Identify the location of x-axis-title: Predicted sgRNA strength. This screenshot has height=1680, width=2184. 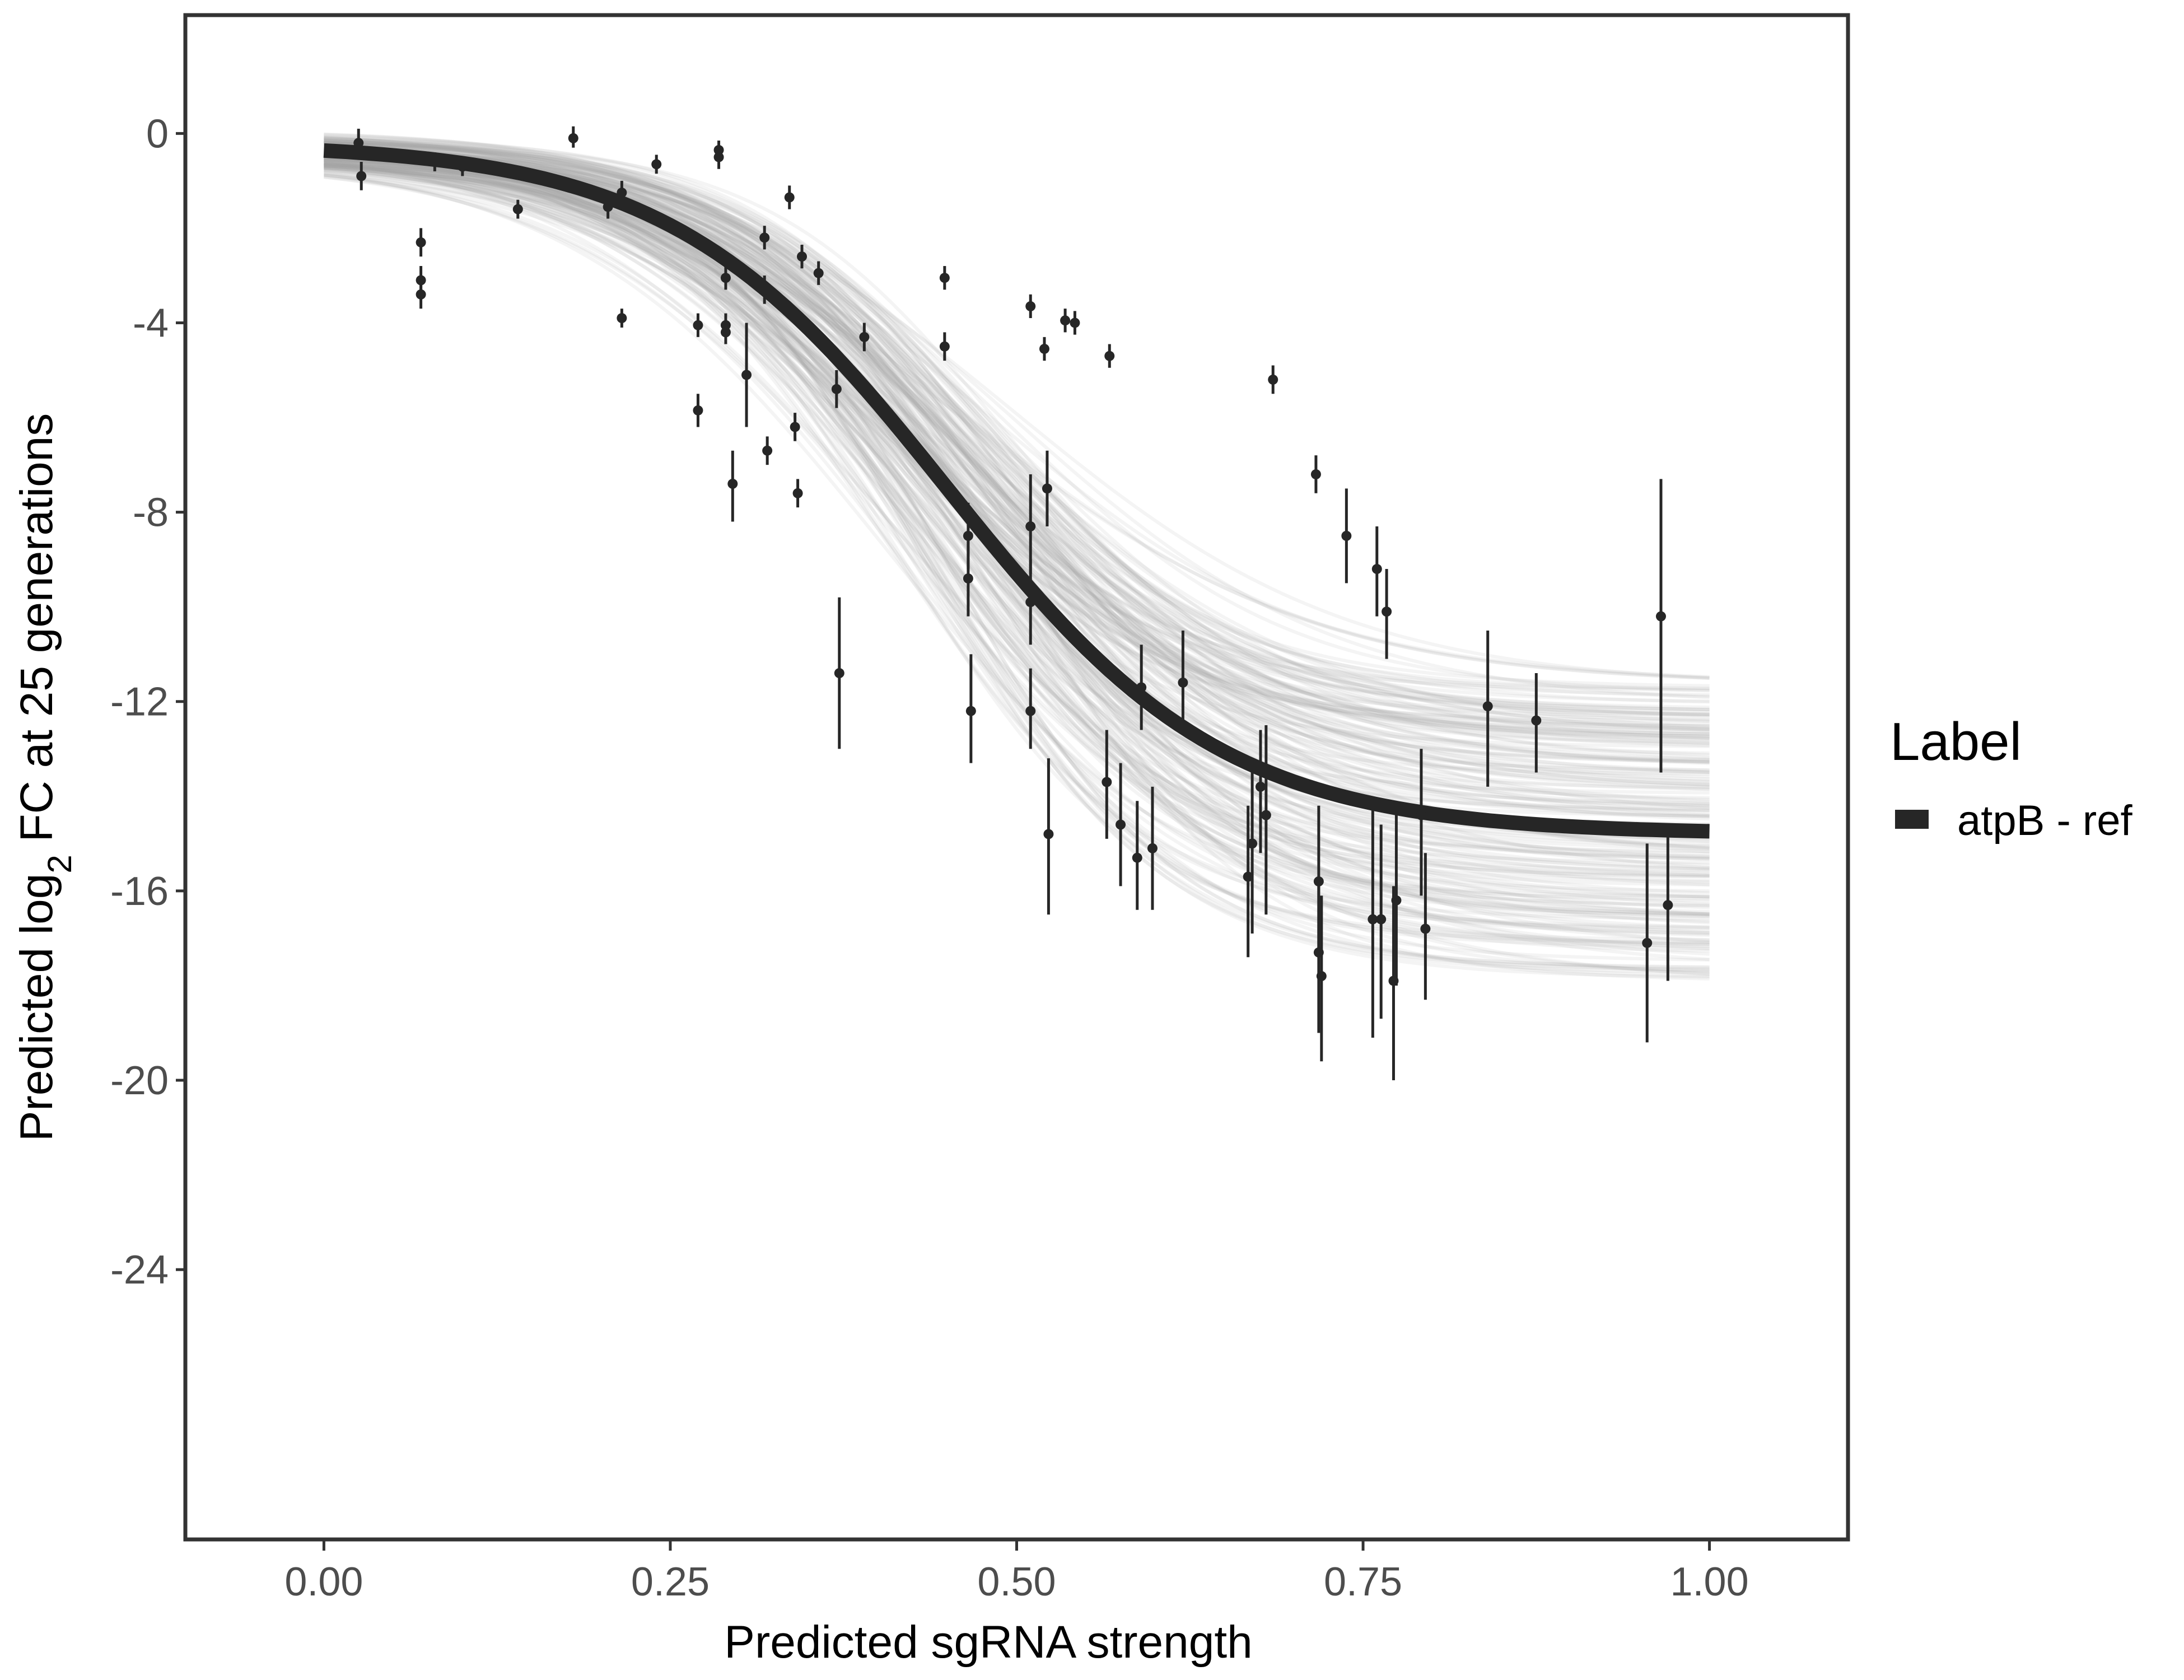
(988, 1643).